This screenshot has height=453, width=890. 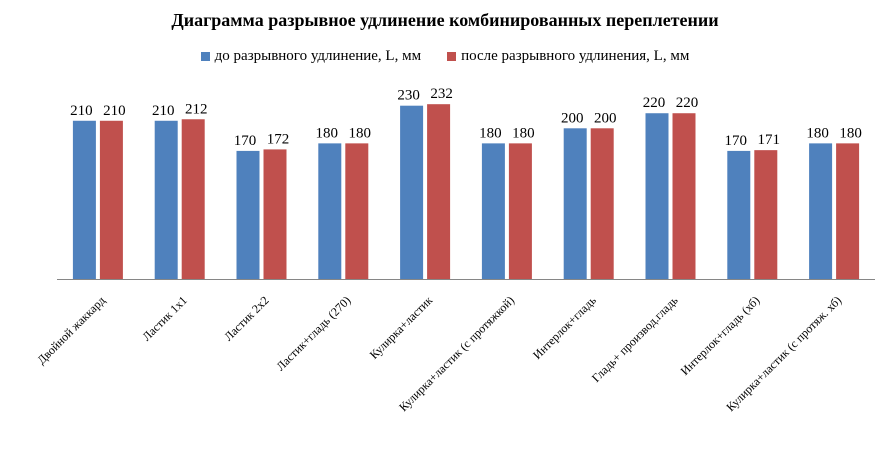 What do you see at coordinates (163, 111) in the screenshot?
I see `data-label-before-1: 210` at bounding box center [163, 111].